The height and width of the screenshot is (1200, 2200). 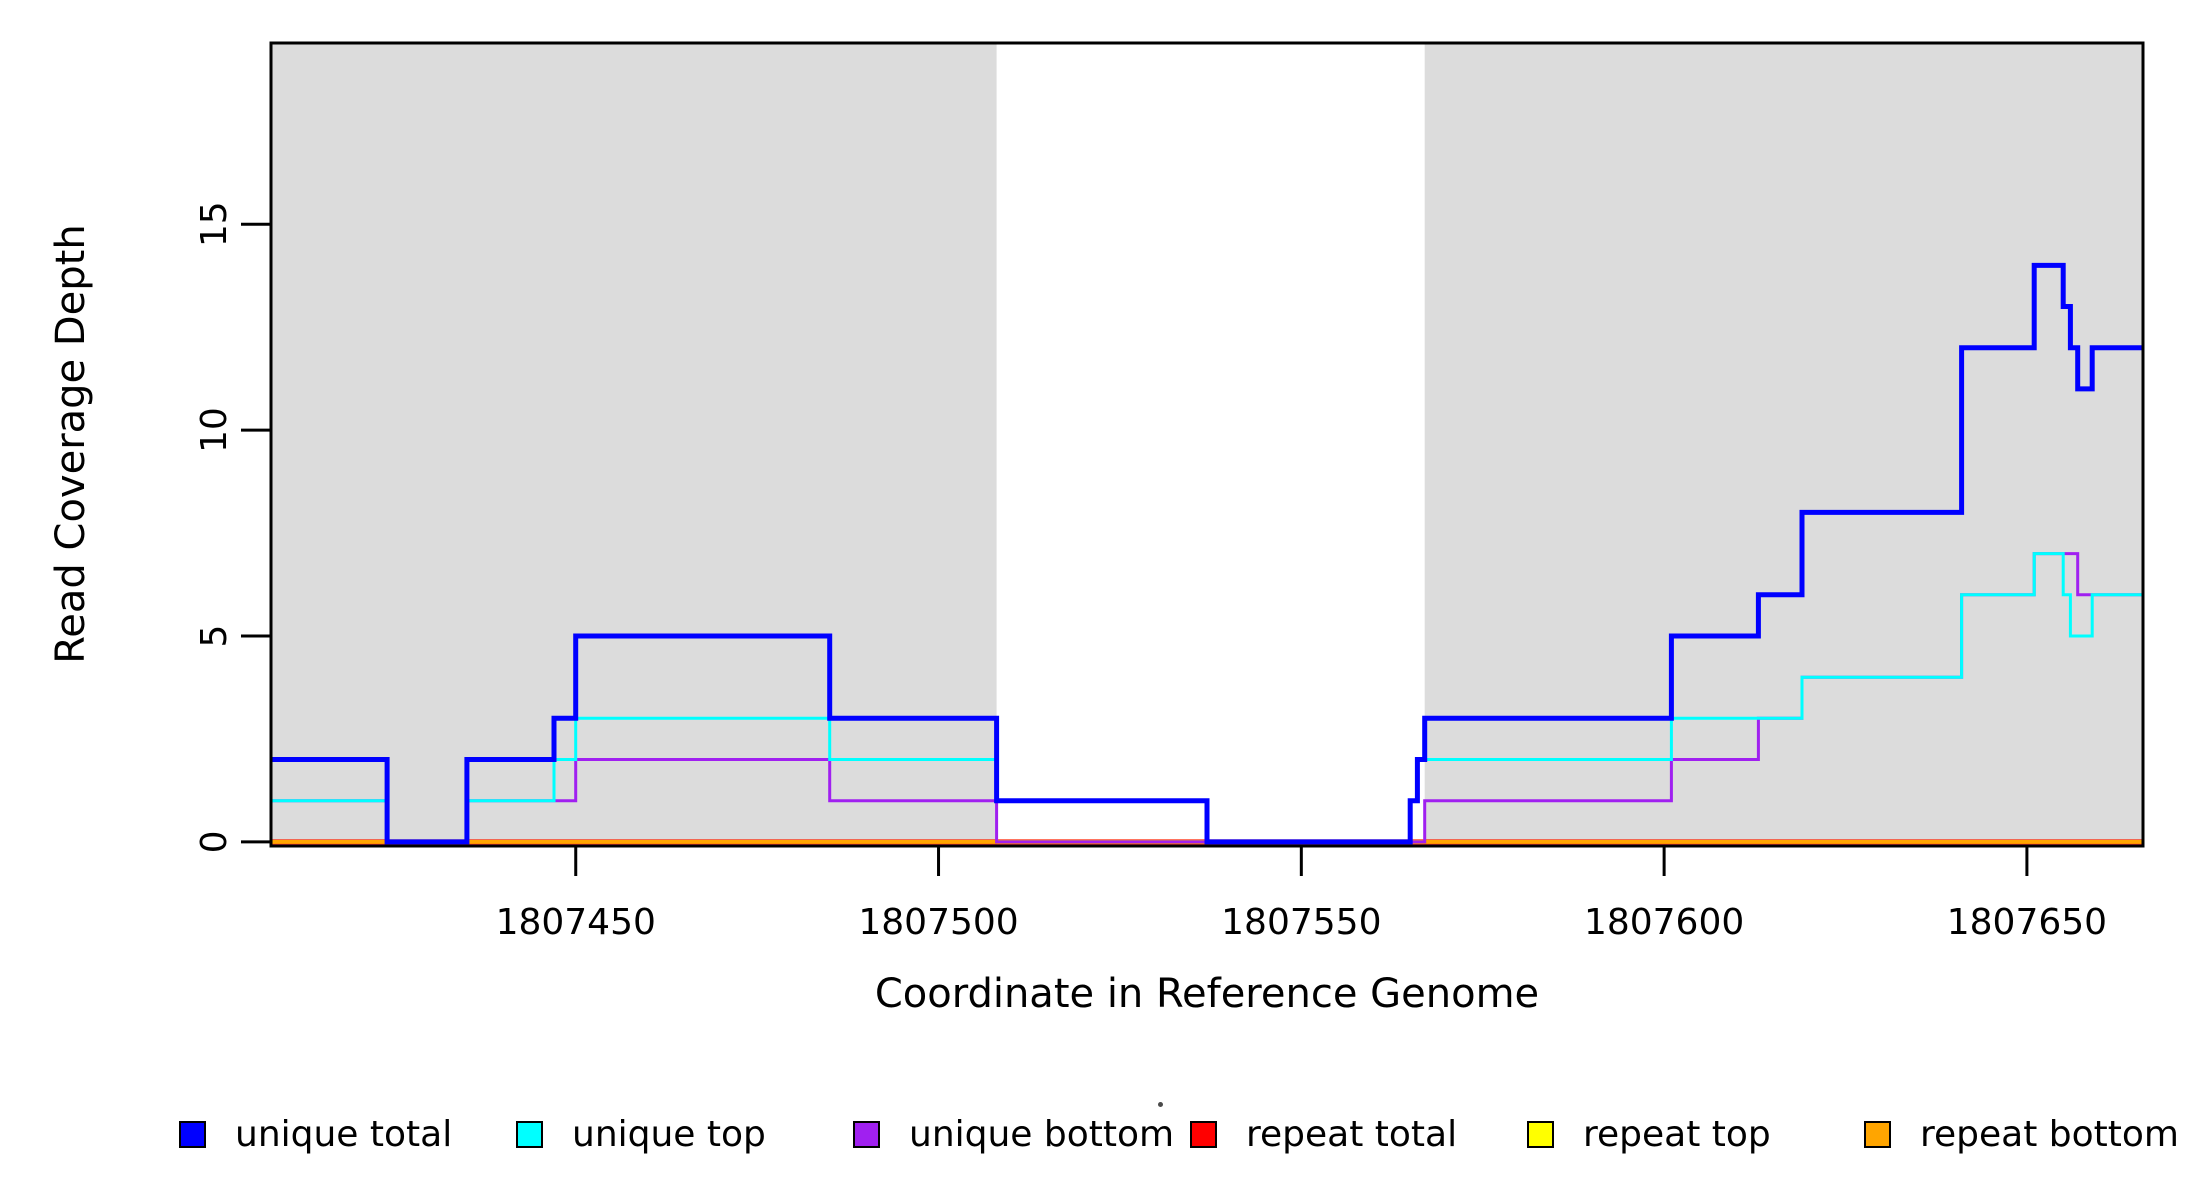 I want to click on legend-item-repeat-bottom: repeat bottom, so click(x=2021, y=1134).